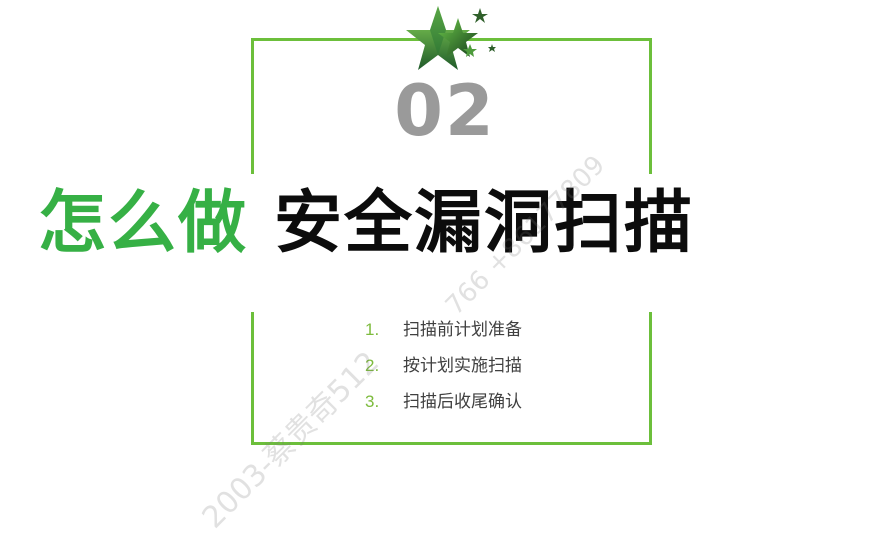 Image resolution: width=890 pixels, height=536 pixels. I want to click on star-cluster-icon, so click(451, 38).